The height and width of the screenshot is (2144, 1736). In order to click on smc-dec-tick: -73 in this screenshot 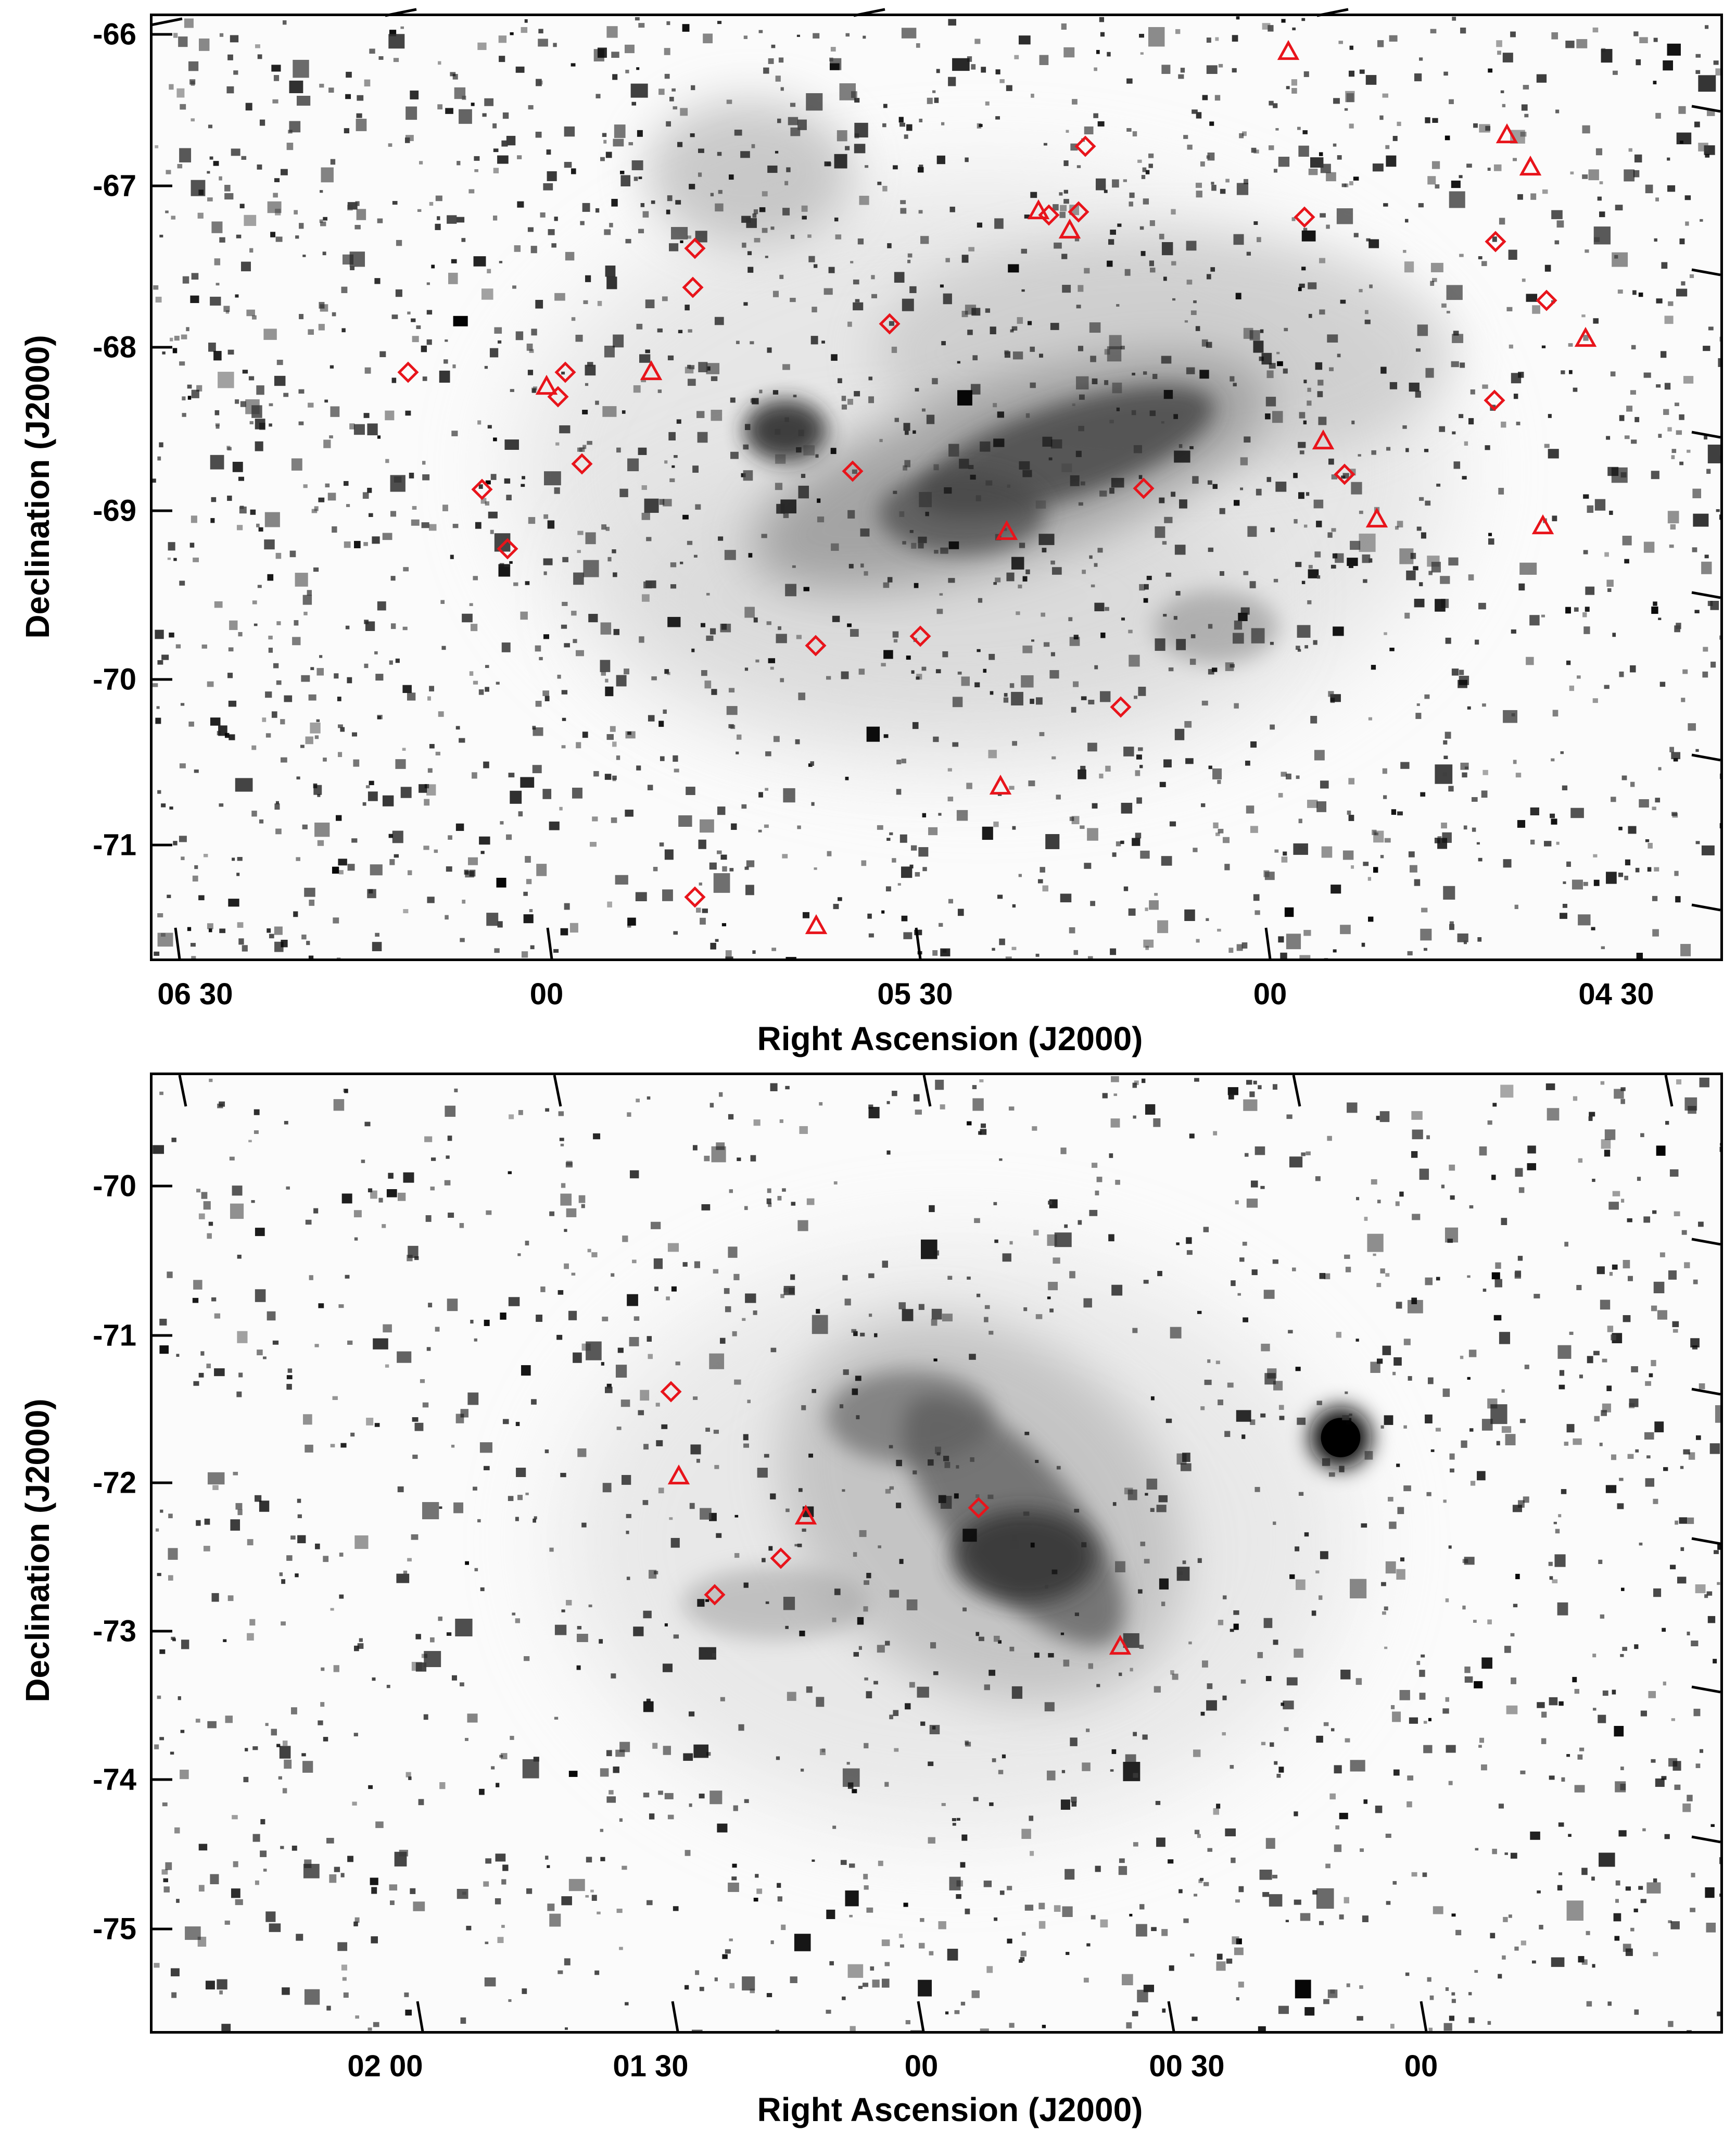, I will do `click(114, 1631)`.